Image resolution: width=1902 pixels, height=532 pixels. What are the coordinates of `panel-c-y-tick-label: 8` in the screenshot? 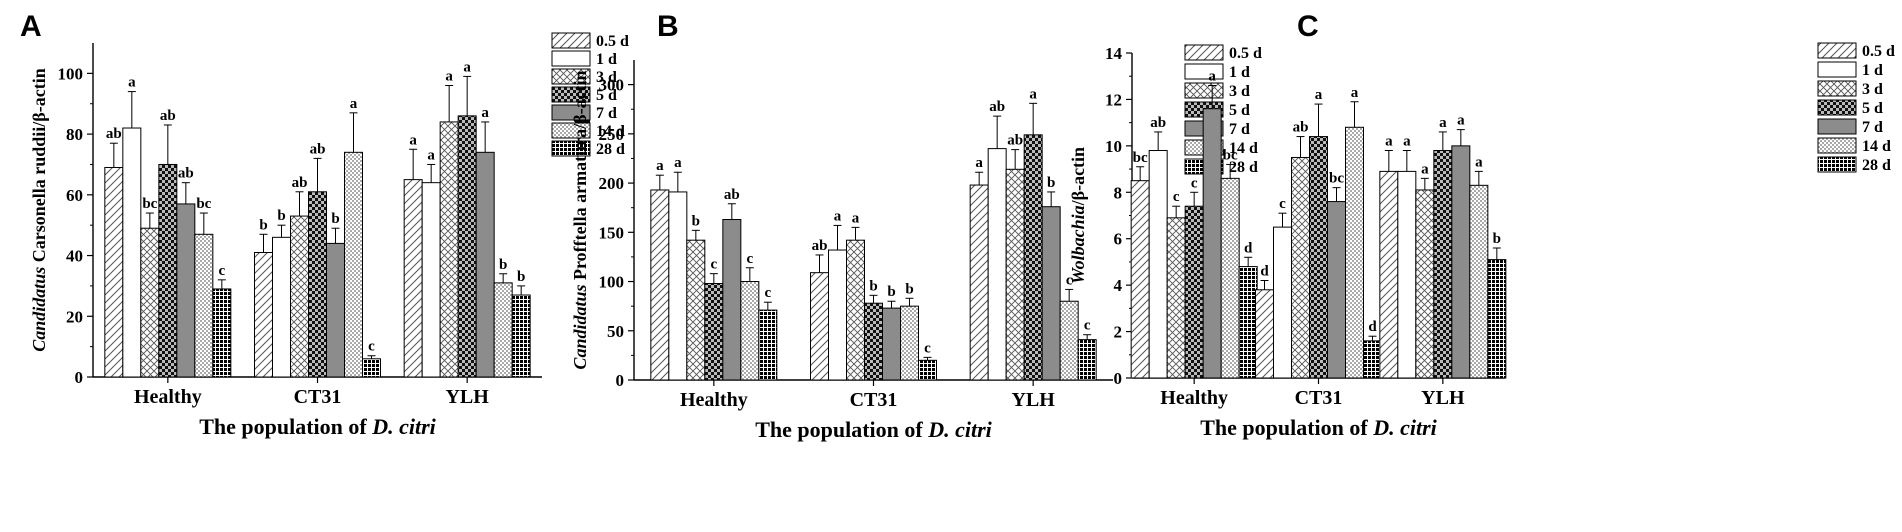 It's located at (1118, 192).